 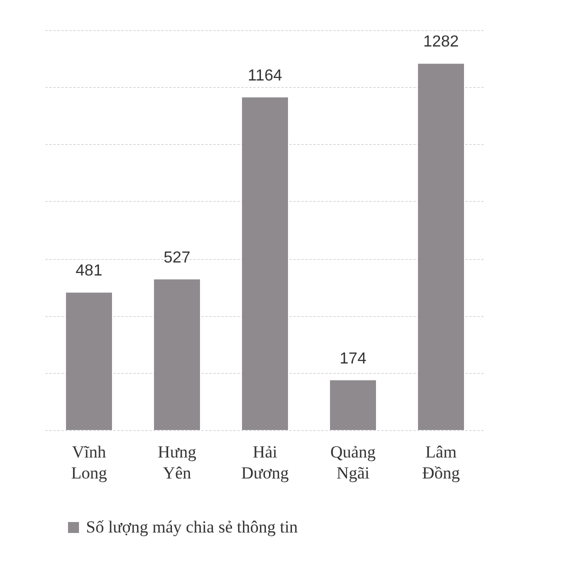 What do you see at coordinates (441, 462) in the screenshot?
I see `x-tick-label: Lâm Đồng` at bounding box center [441, 462].